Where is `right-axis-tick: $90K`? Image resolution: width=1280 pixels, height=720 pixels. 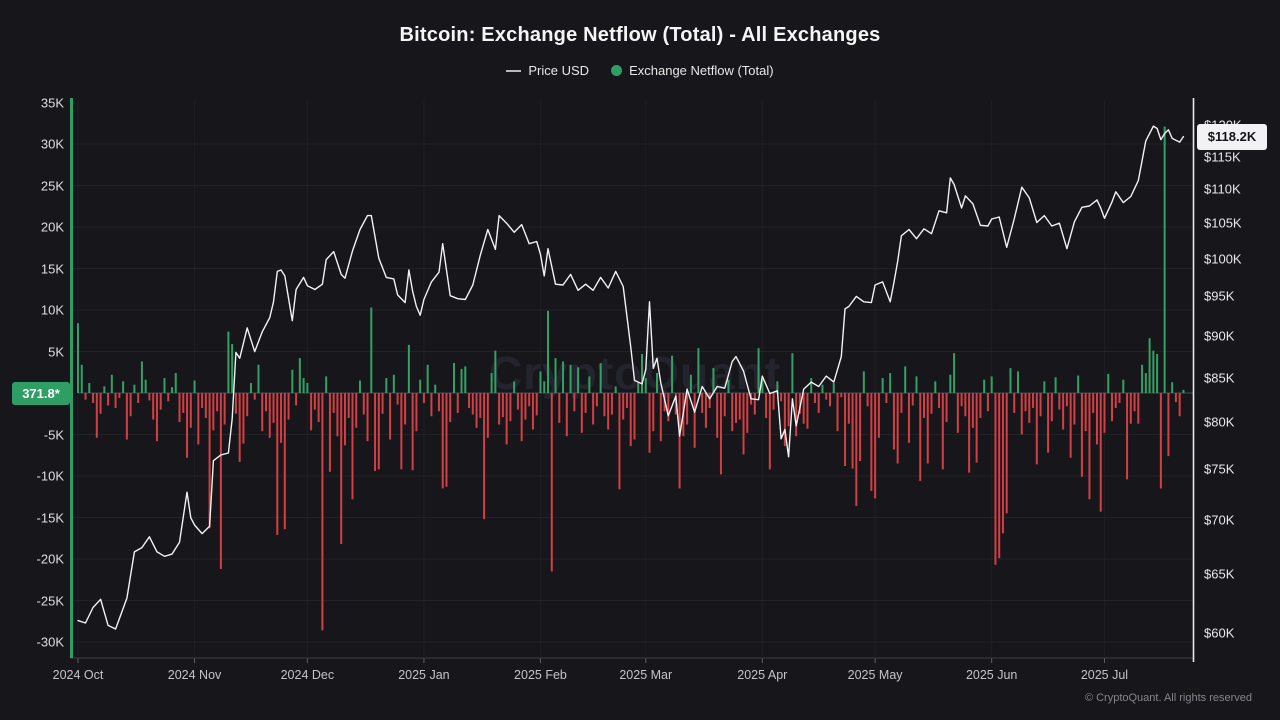
right-axis-tick: $90K is located at coordinates (1219, 336).